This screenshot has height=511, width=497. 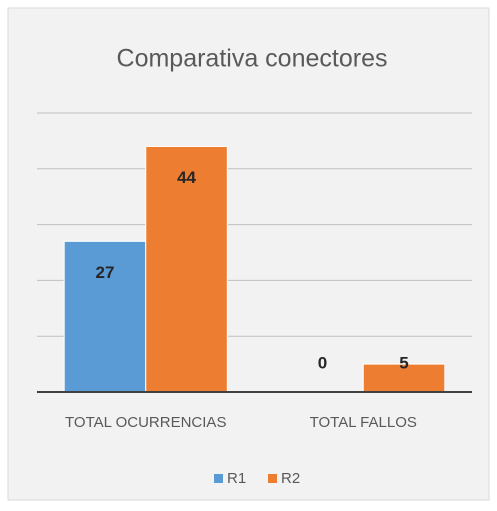 I want to click on x-tick-label: TOTAL FALLOS, so click(x=363, y=422).